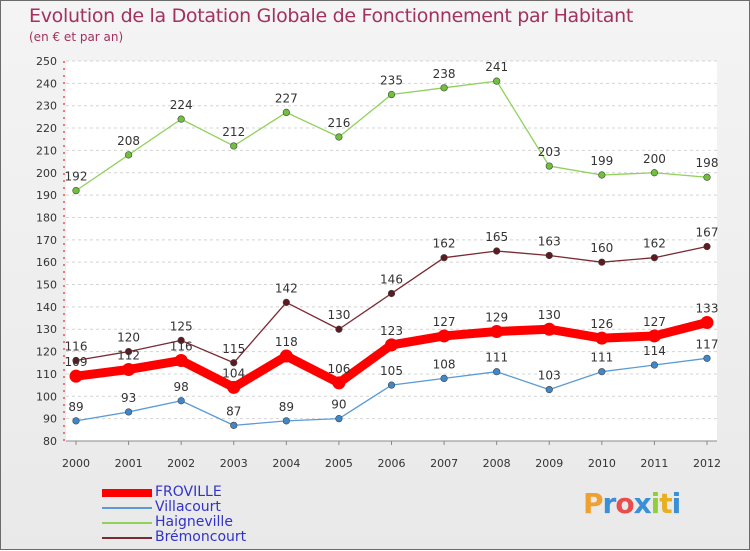 The image size is (750, 551). I want to click on y-tick-label: 140, so click(46, 307).